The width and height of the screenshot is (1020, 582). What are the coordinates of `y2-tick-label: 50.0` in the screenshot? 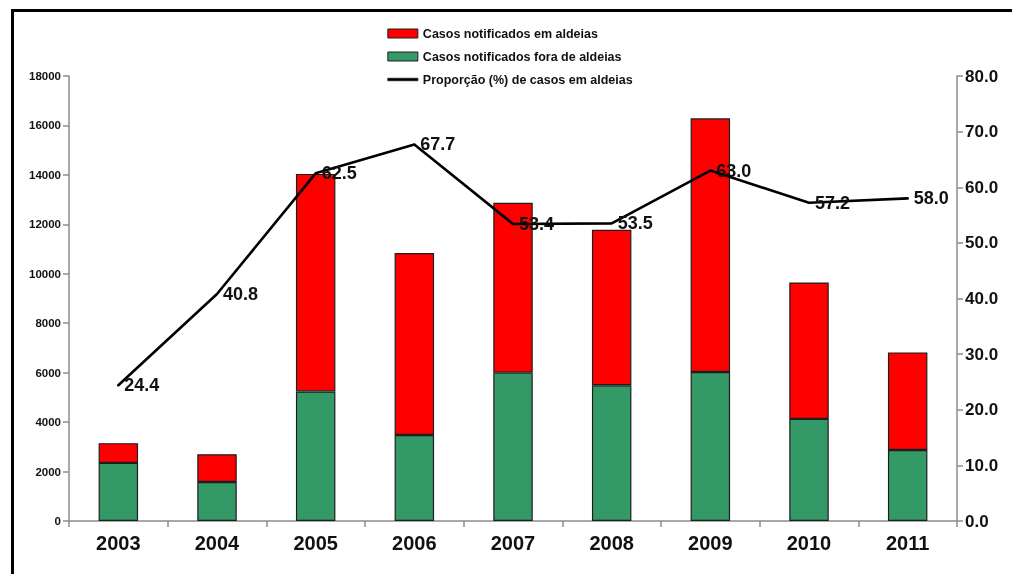 It's located at (982, 243).